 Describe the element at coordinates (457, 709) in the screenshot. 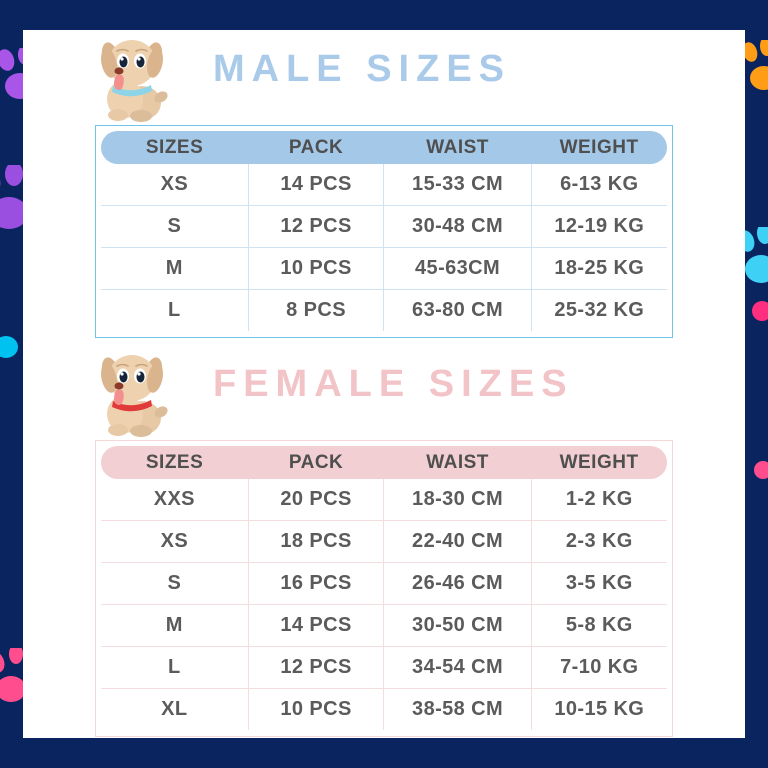

I see `cell-waist: 38-58 CM` at that location.